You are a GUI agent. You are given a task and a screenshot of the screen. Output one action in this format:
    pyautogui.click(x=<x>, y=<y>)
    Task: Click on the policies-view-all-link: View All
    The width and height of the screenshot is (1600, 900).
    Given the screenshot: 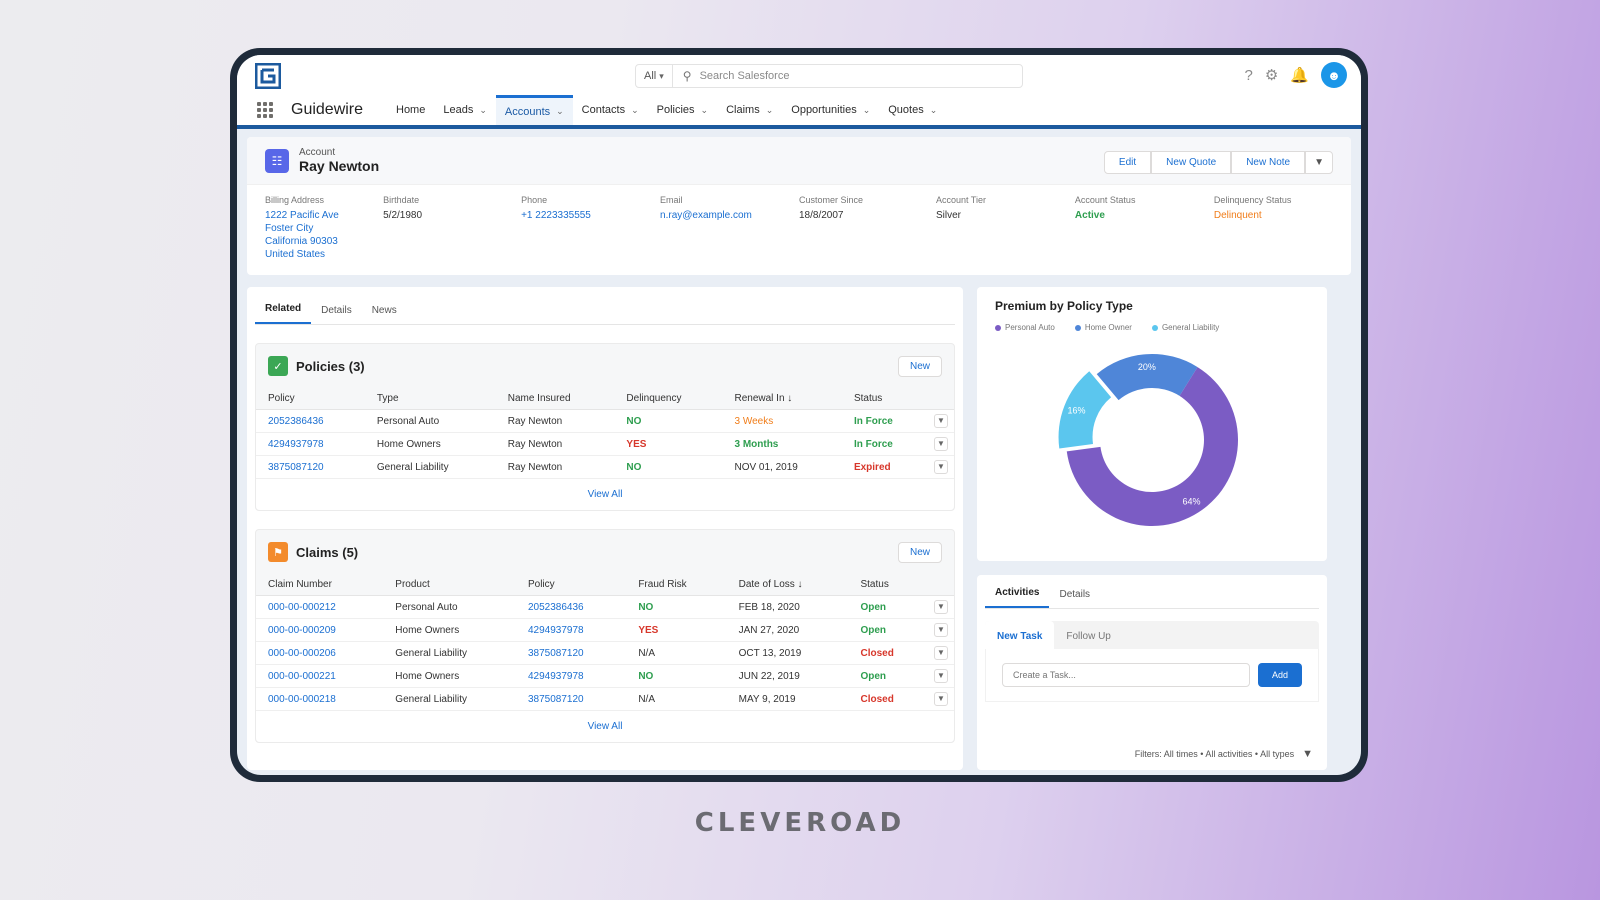 What is the action you would take?
    pyautogui.click(x=605, y=494)
    